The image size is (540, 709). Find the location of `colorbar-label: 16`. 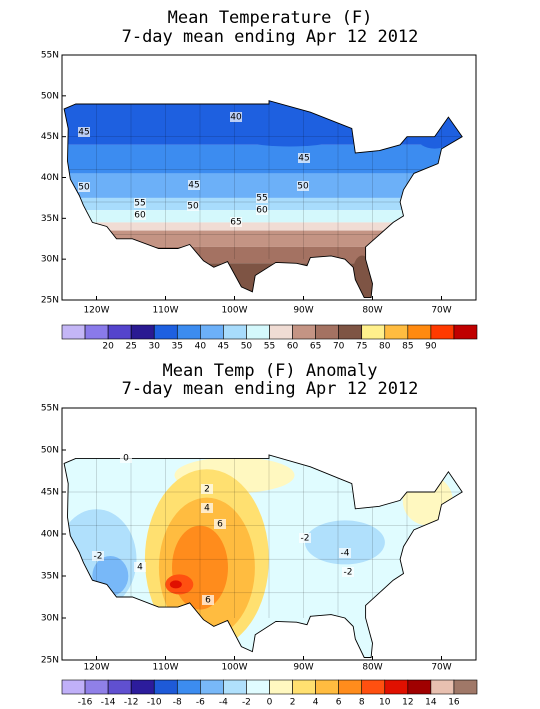

colorbar-label: 16 is located at coordinates (454, 703).